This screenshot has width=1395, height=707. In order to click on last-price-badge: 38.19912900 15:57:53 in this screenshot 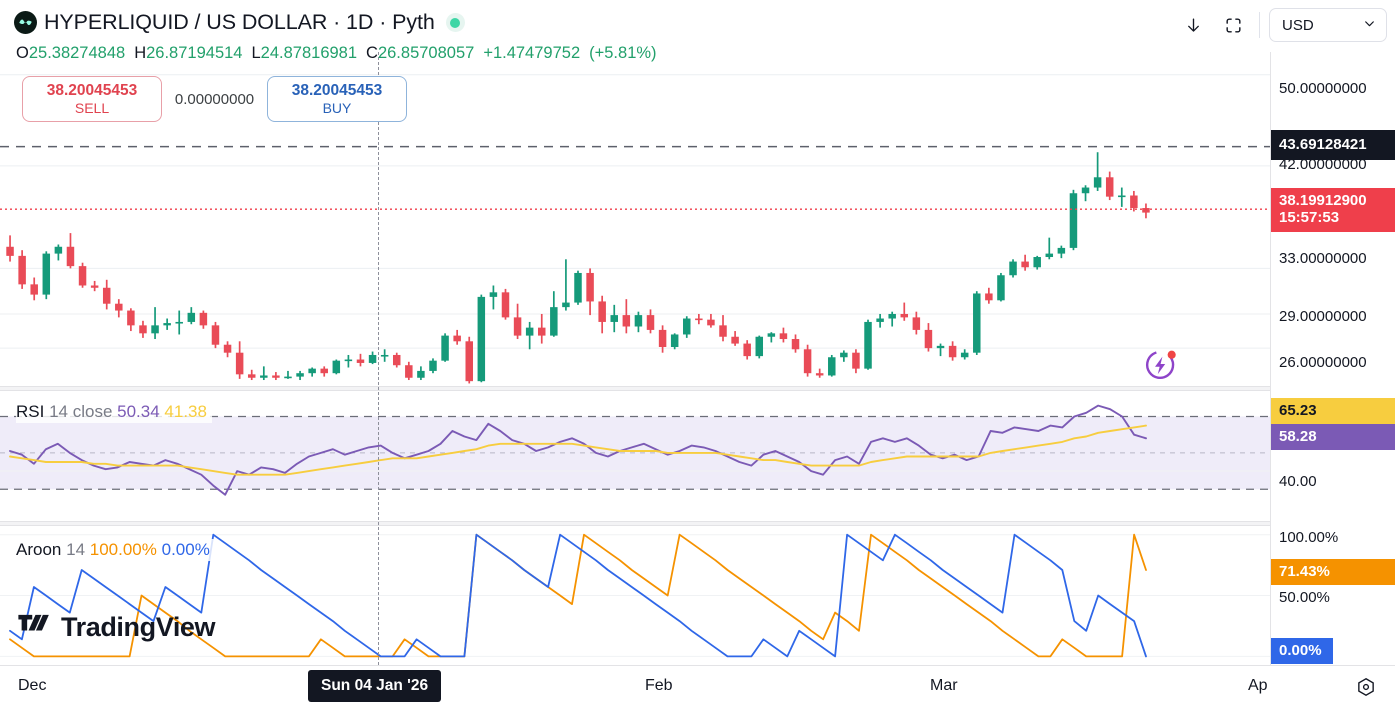, I will do `click(1333, 210)`.